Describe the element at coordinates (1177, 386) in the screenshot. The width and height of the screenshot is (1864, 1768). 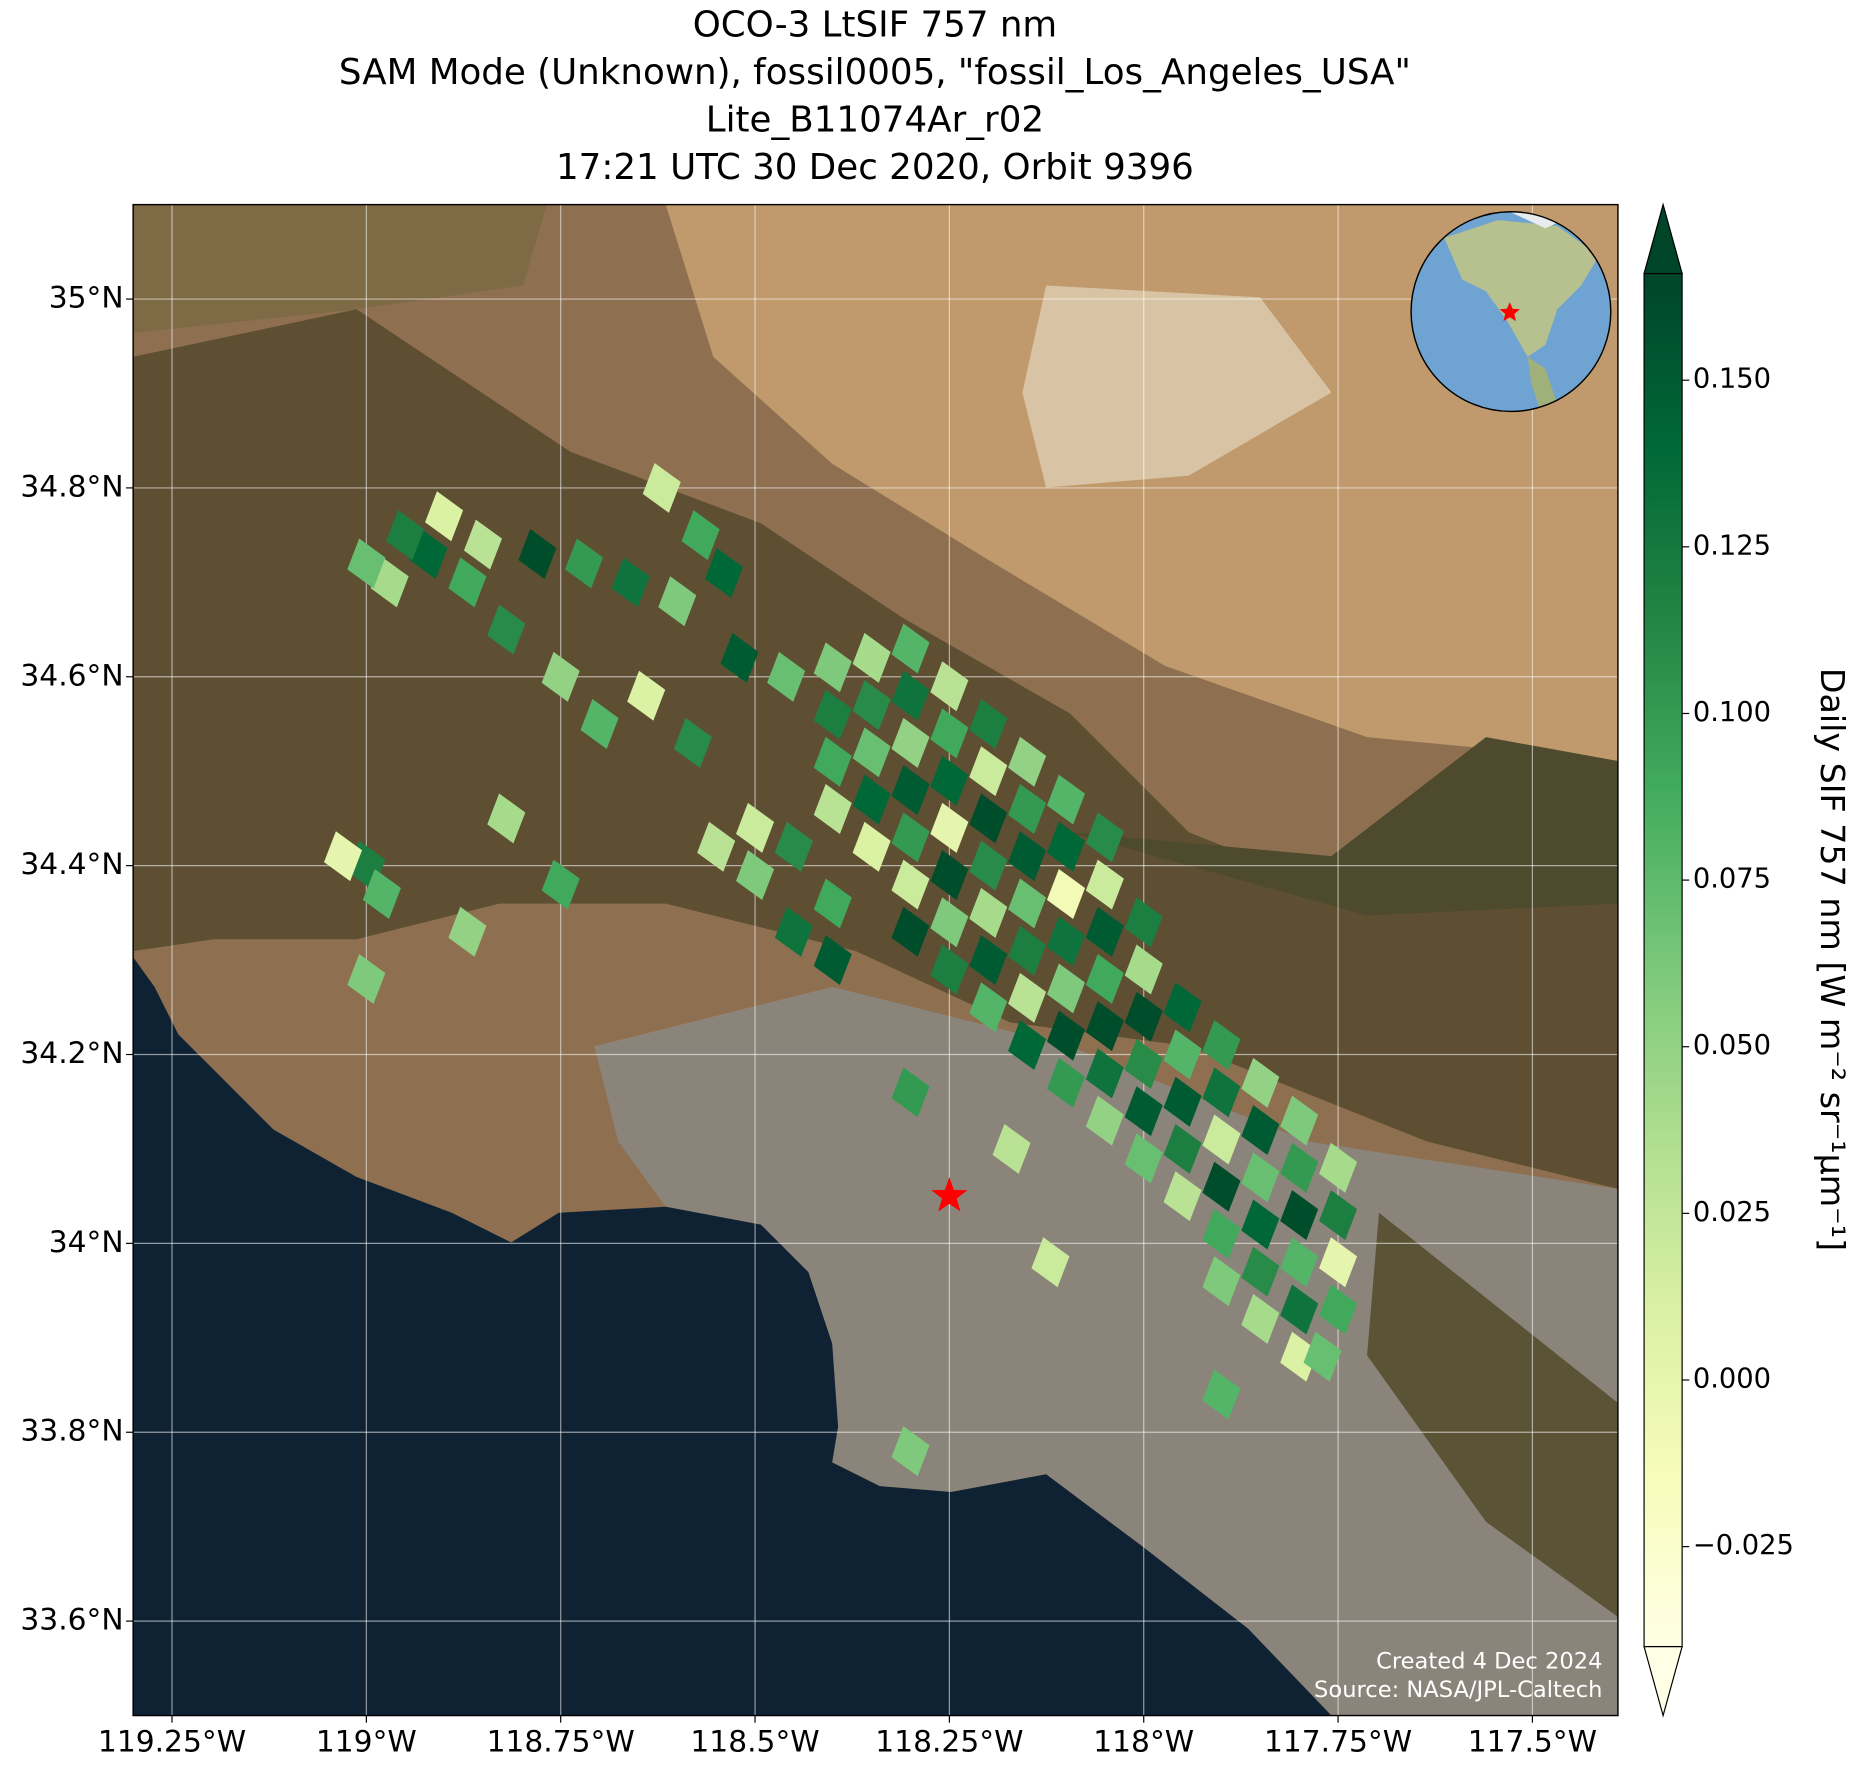
I see `dry-lake` at that location.